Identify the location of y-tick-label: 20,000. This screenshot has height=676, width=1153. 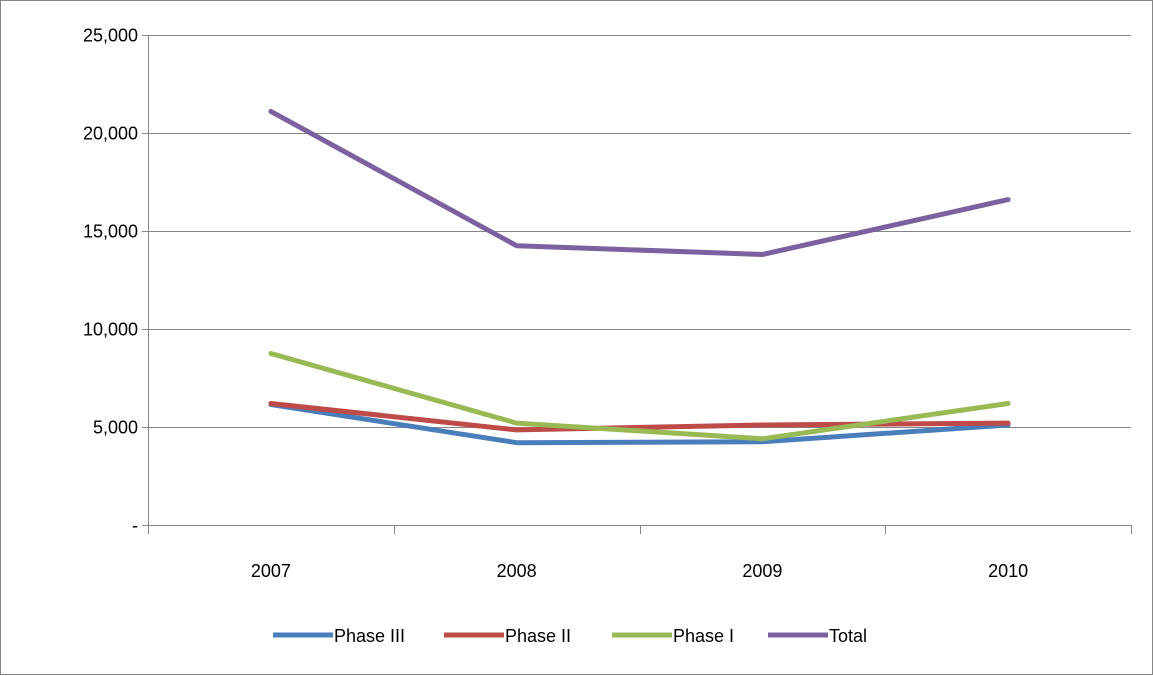
(110, 134).